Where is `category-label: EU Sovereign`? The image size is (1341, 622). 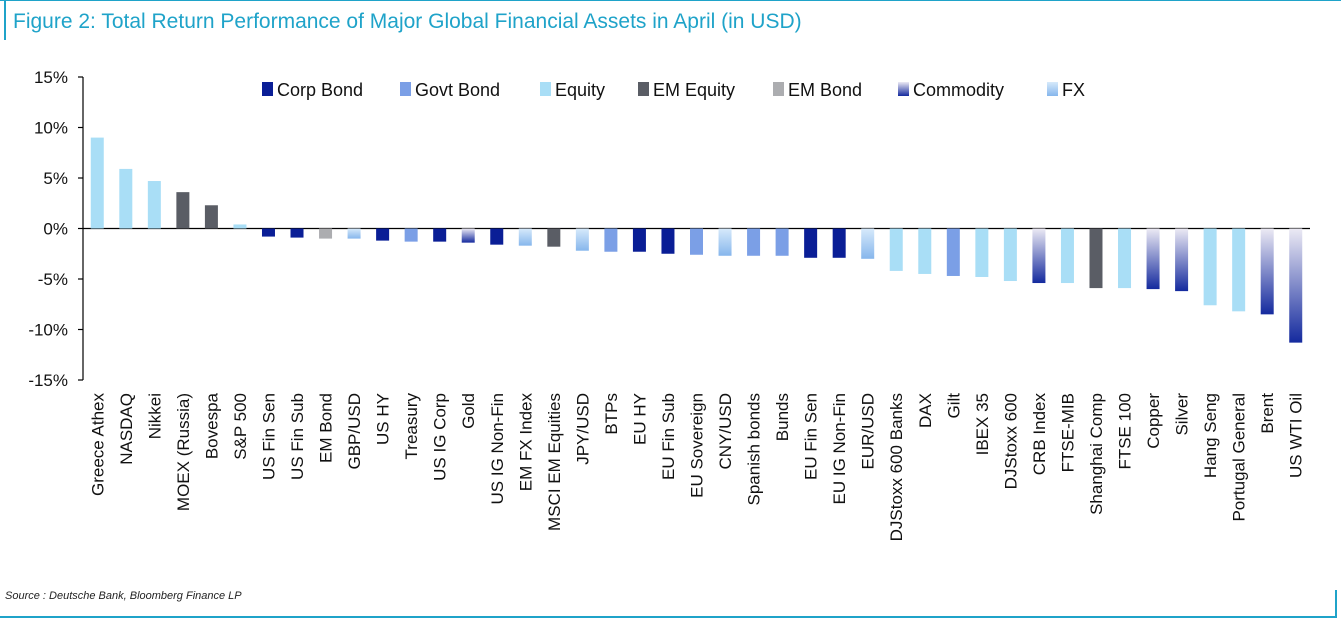 category-label: EU Sovereign is located at coordinates (697, 445).